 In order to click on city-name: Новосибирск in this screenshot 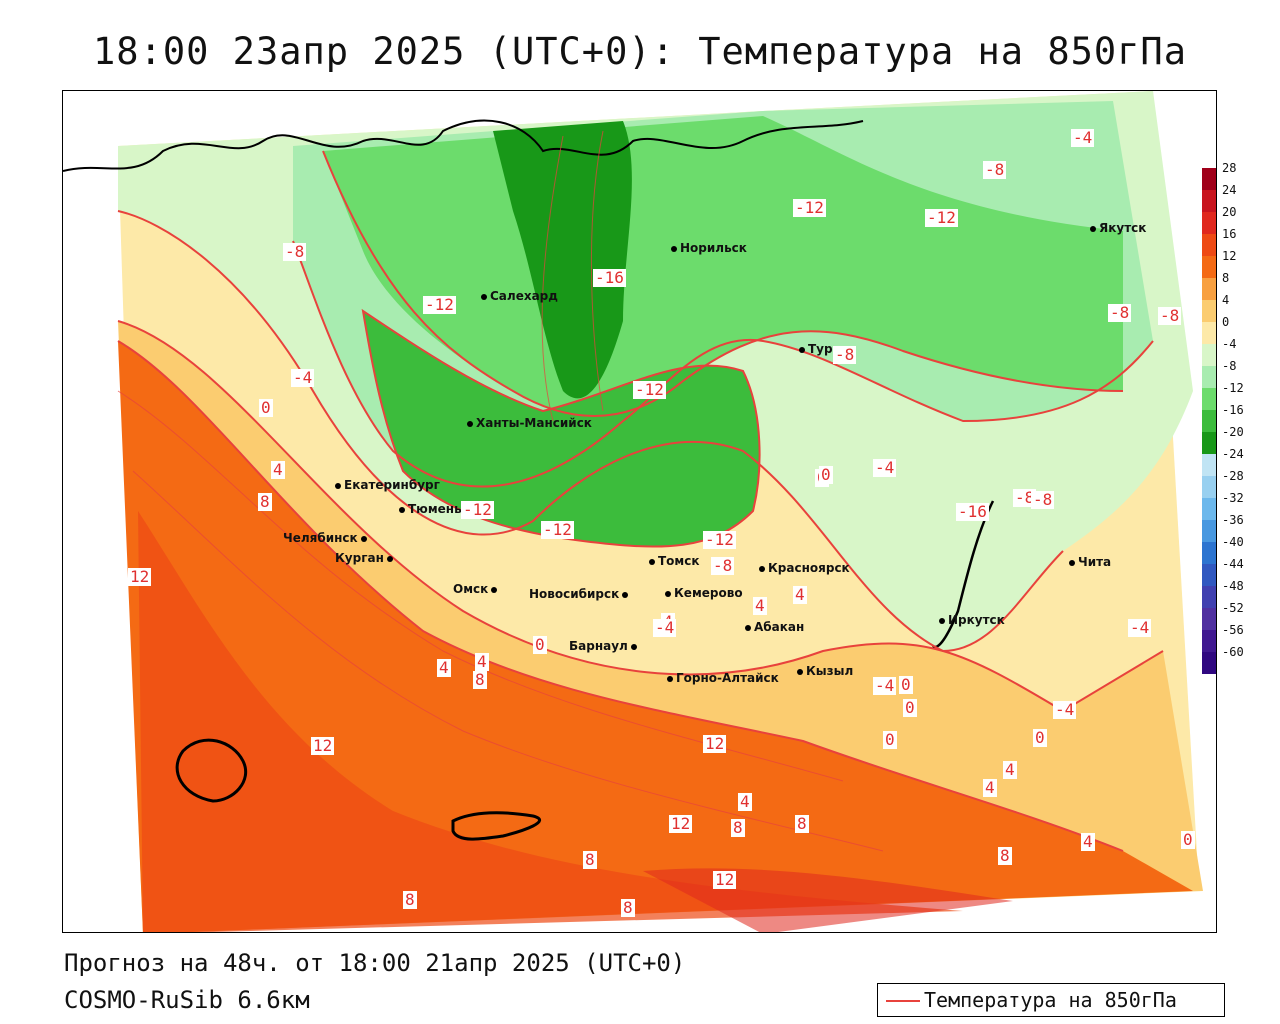, I will do `click(574, 594)`.